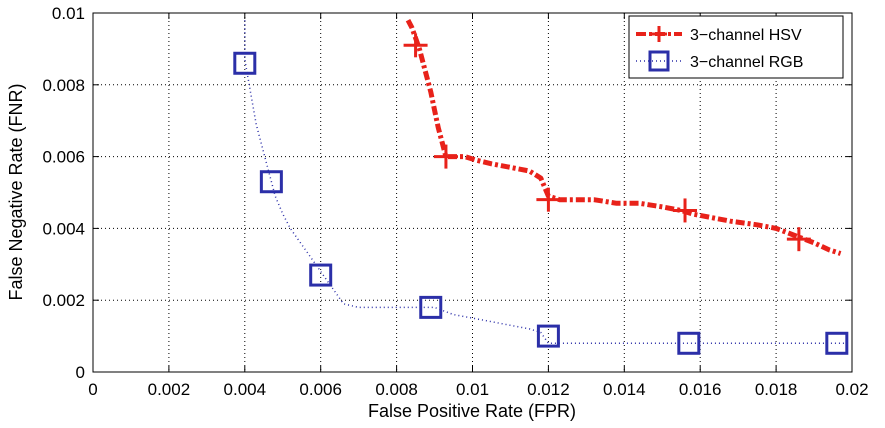 The width and height of the screenshot is (885, 428). I want to click on legend-hsv-marker, so click(659, 34).